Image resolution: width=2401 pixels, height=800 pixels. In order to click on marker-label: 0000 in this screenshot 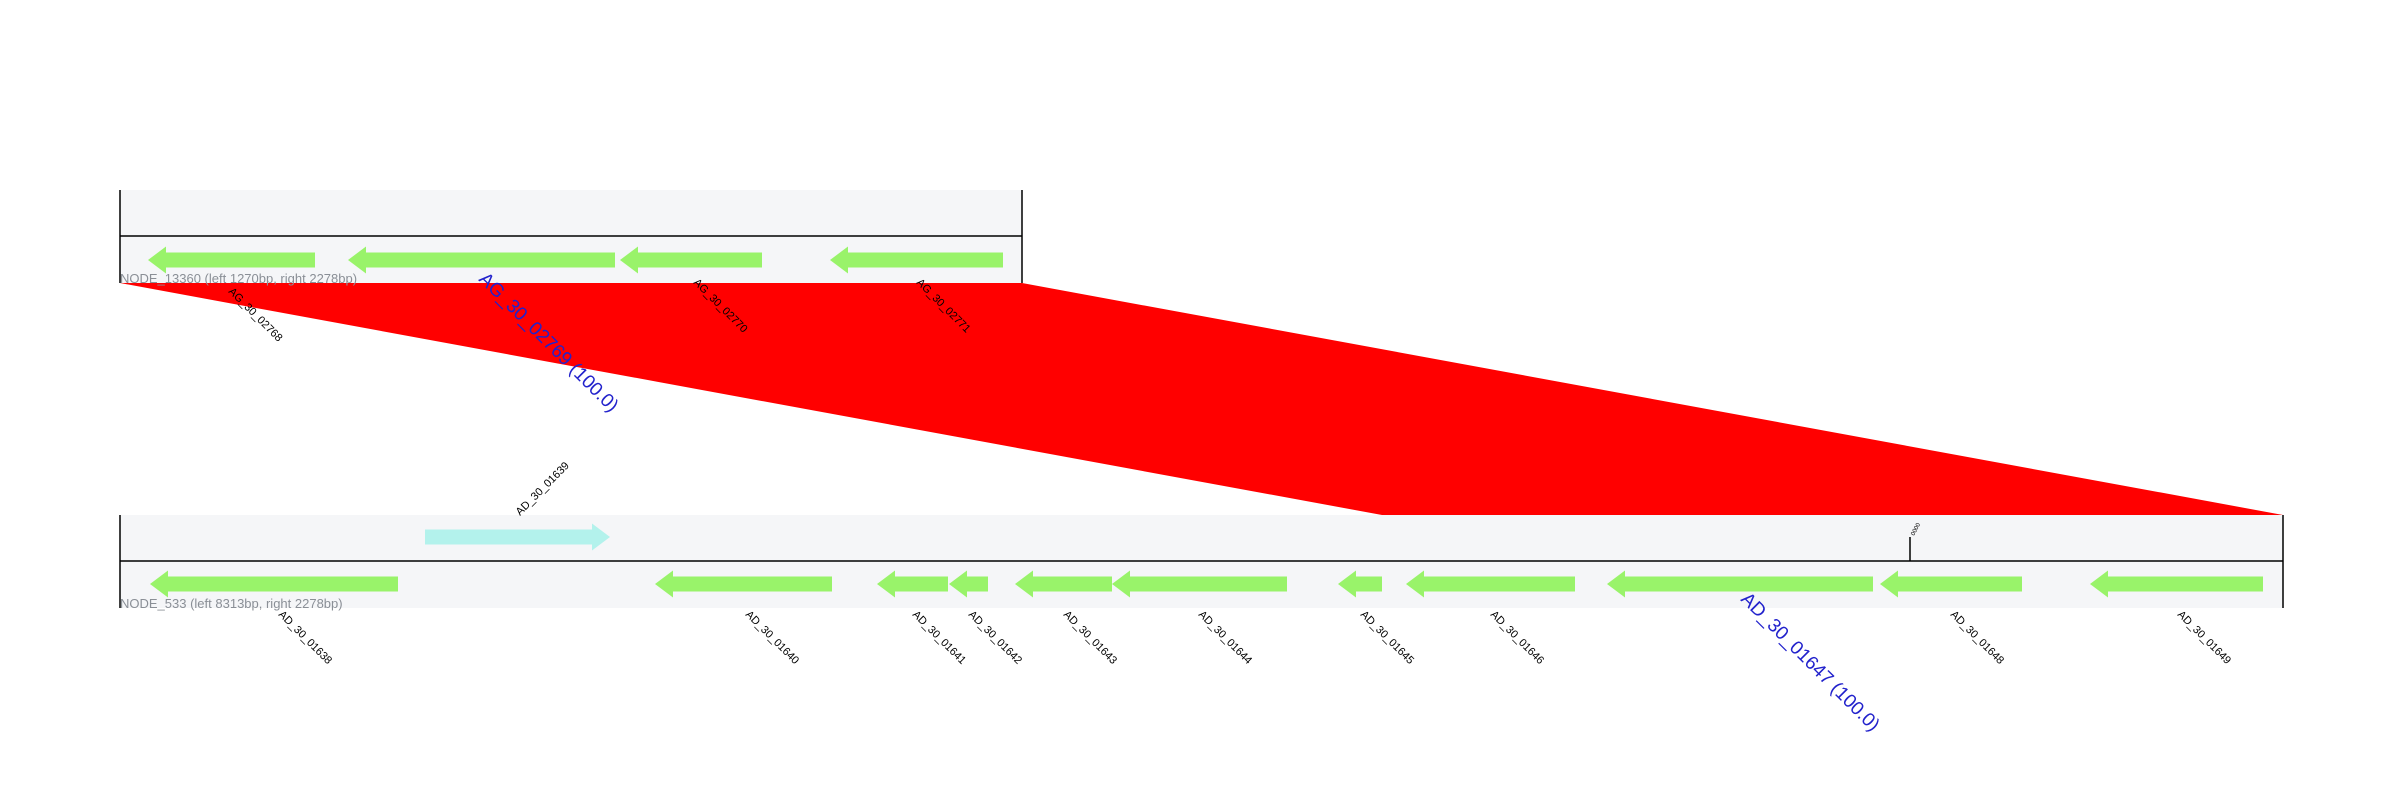, I will do `click(1916, 529)`.